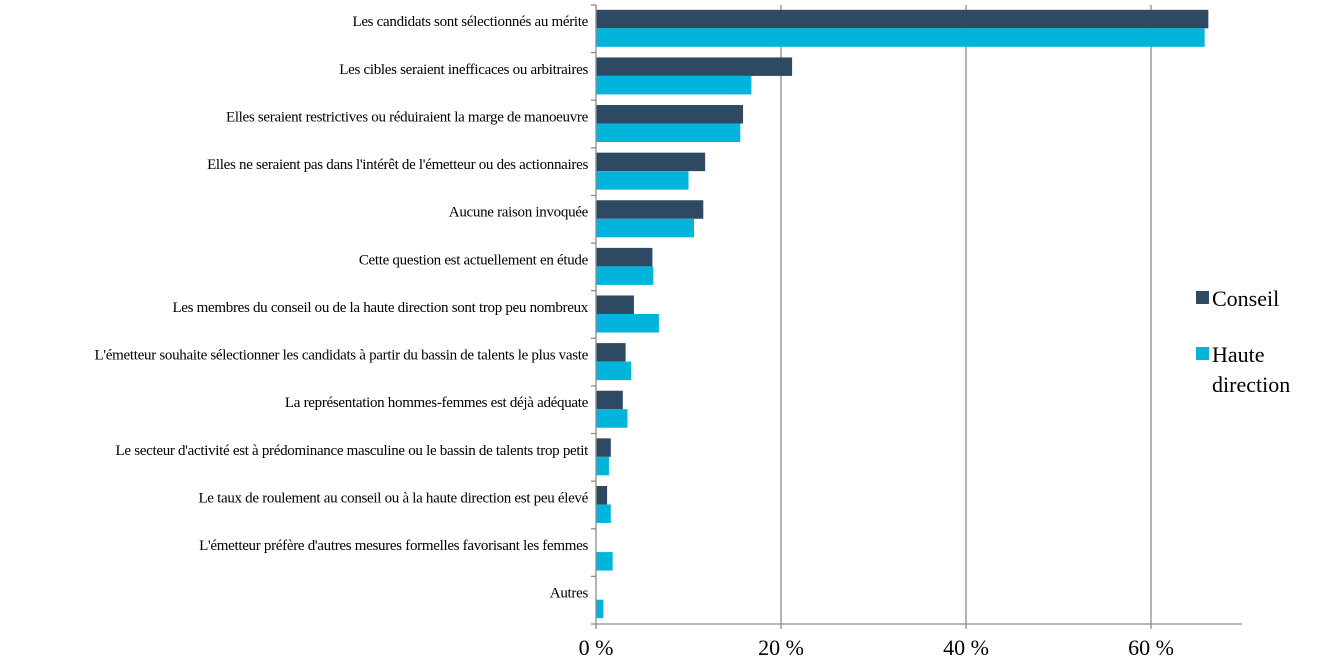 The width and height of the screenshot is (1322, 664). What do you see at coordinates (1238, 354) in the screenshot?
I see `legend-label: Haute` at bounding box center [1238, 354].